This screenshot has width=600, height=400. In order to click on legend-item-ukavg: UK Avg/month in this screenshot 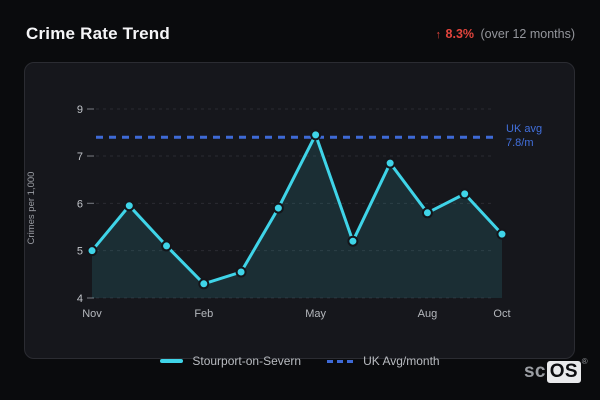, I will do `click(383, 361)`.